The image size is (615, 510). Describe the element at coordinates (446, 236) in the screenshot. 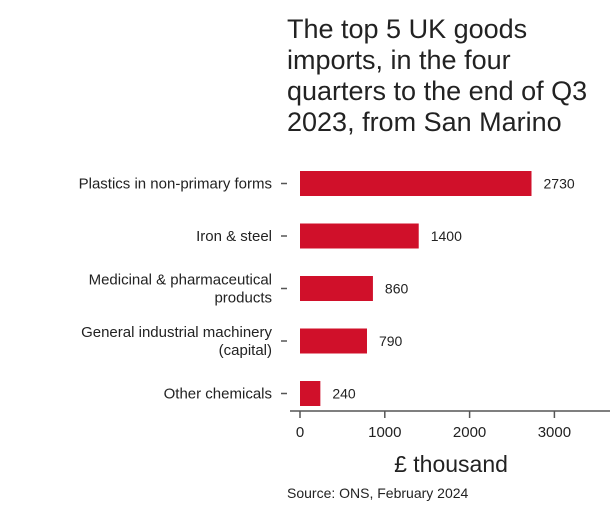

I see `bar-value-label: 1400` at that location.